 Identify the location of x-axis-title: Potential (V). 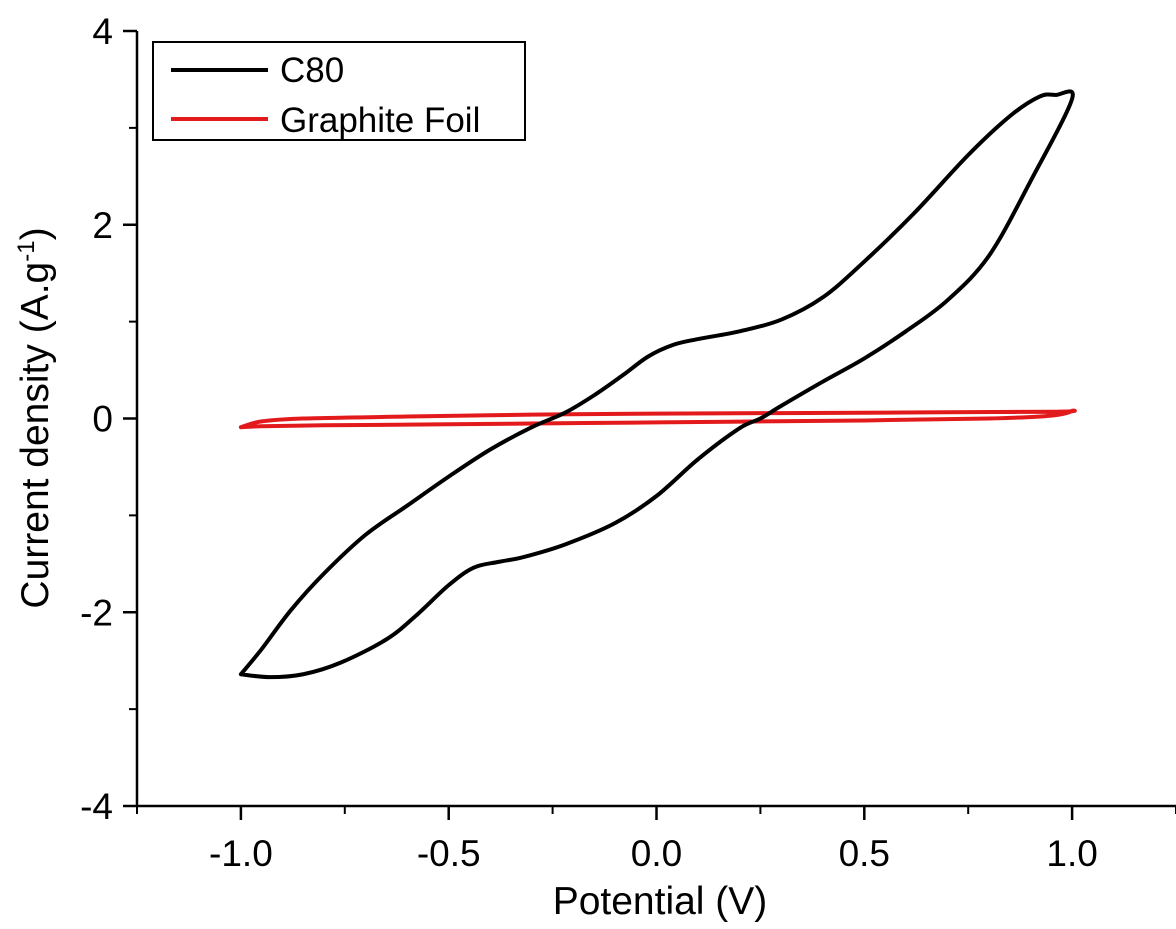
(660, 901).